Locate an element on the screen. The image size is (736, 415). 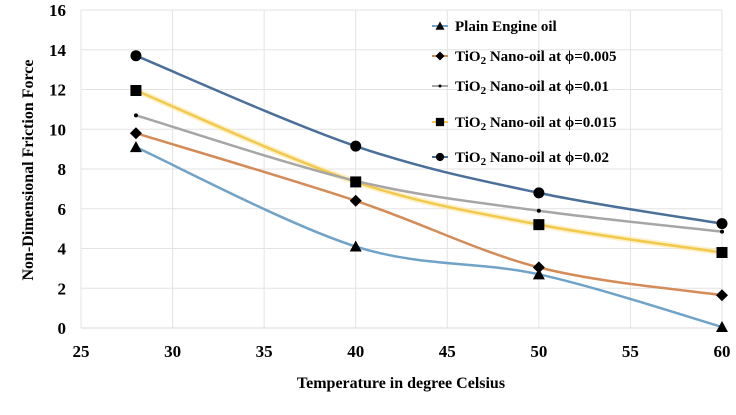
legend-item: TiO2 Nano-oil at ϕ=0.01 is located at coordinates (520, 88).